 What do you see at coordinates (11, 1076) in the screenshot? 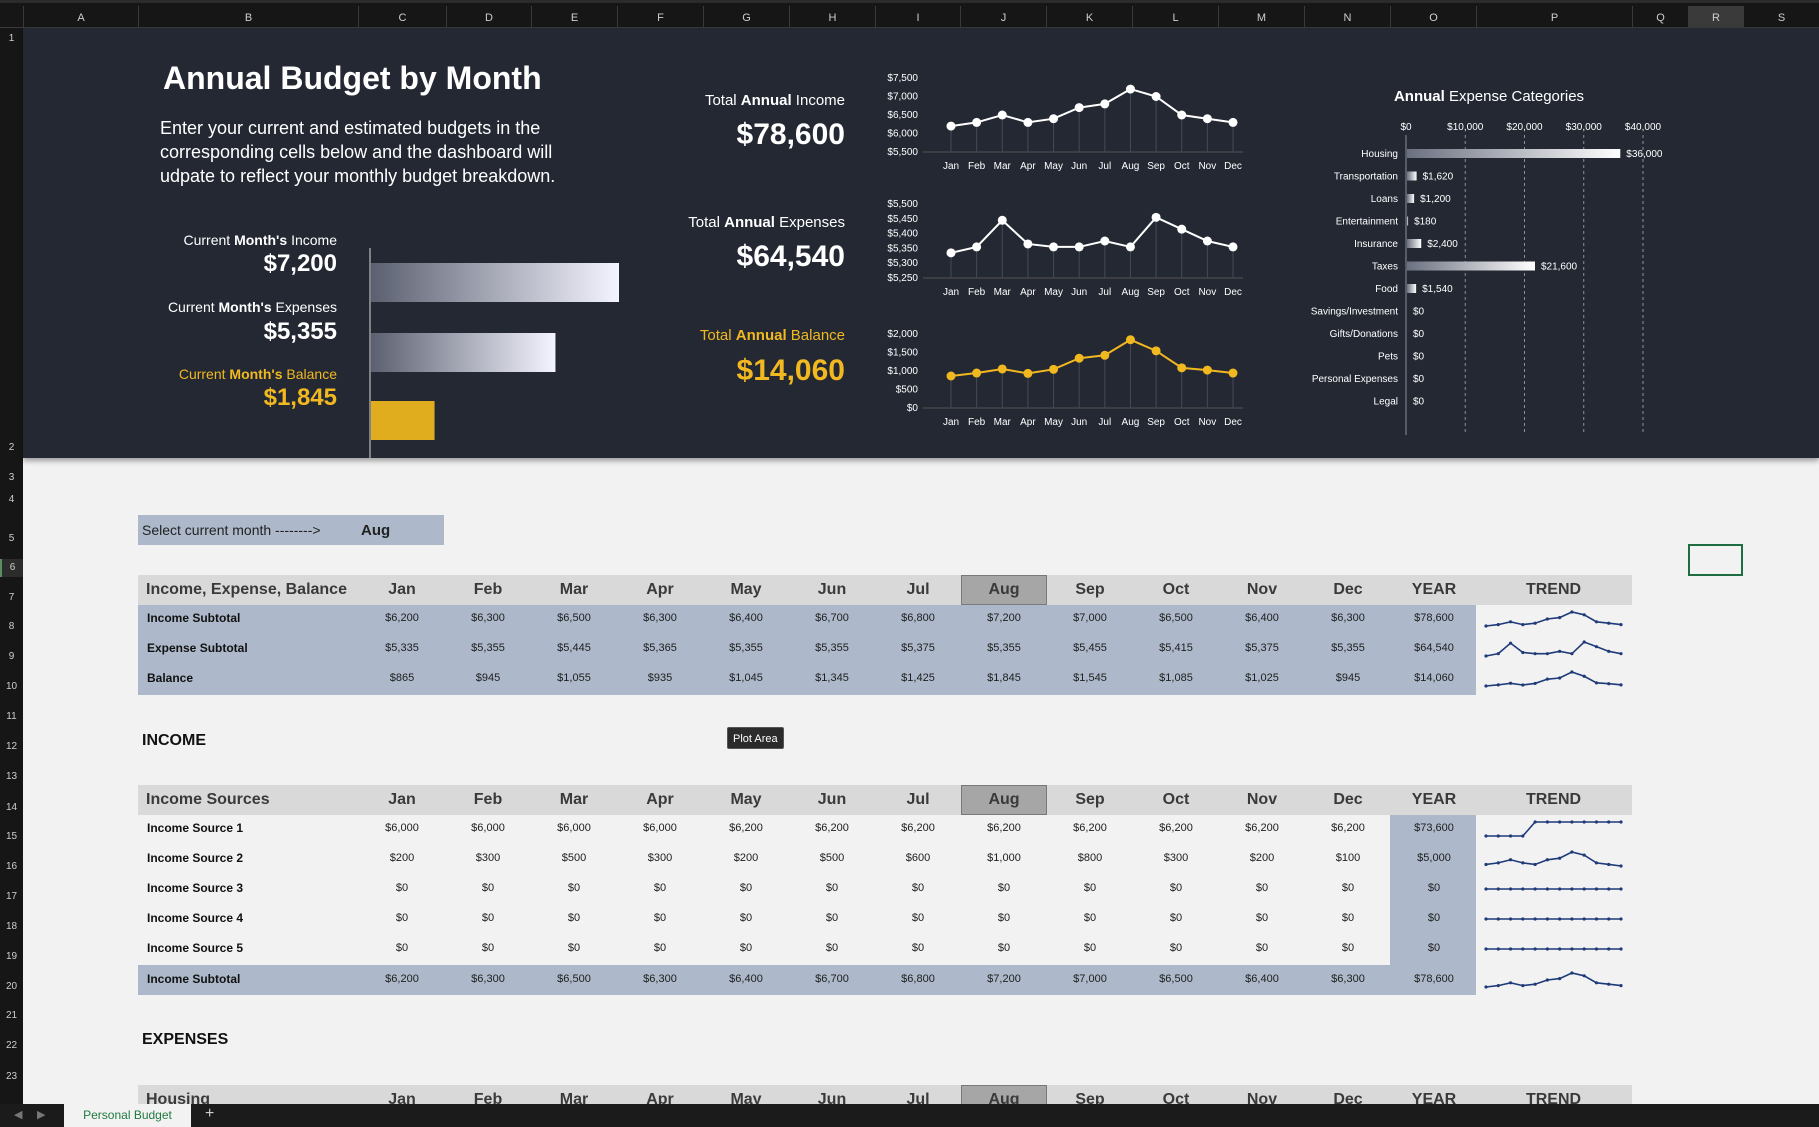
I see `row-header-23: 23` at bounding box center [11, 1076].